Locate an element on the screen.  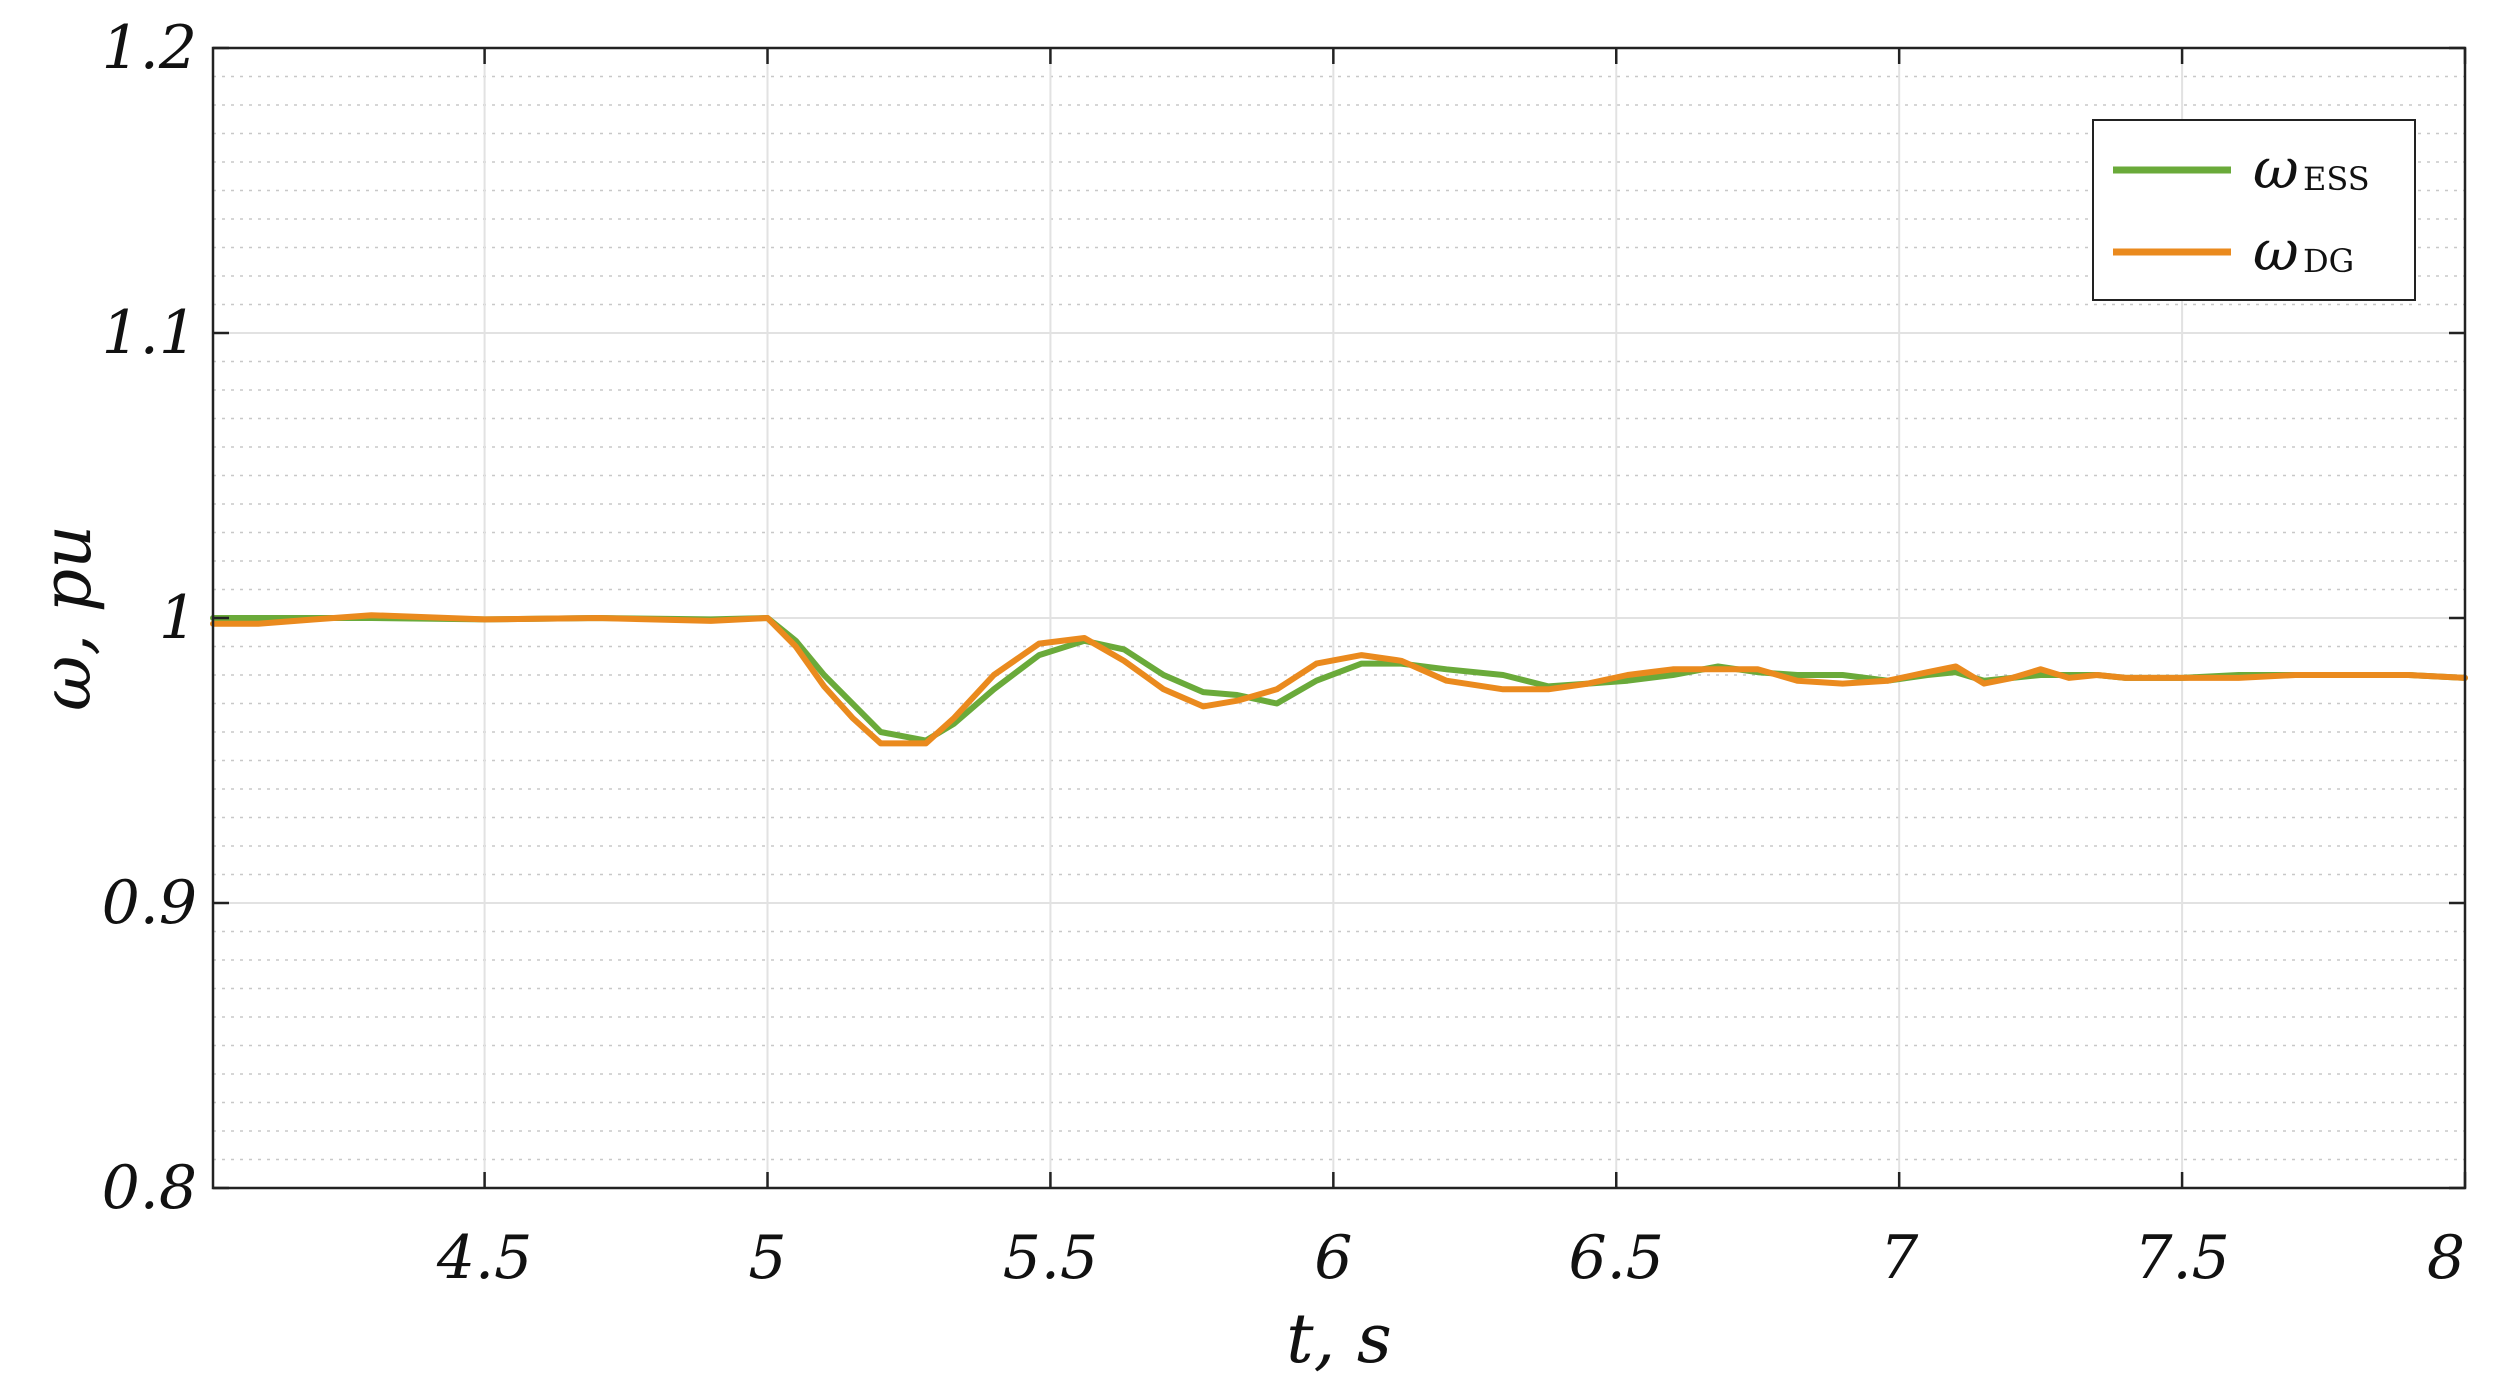
legend-subscript-dg: DG is located at coordinates (2328, 261).